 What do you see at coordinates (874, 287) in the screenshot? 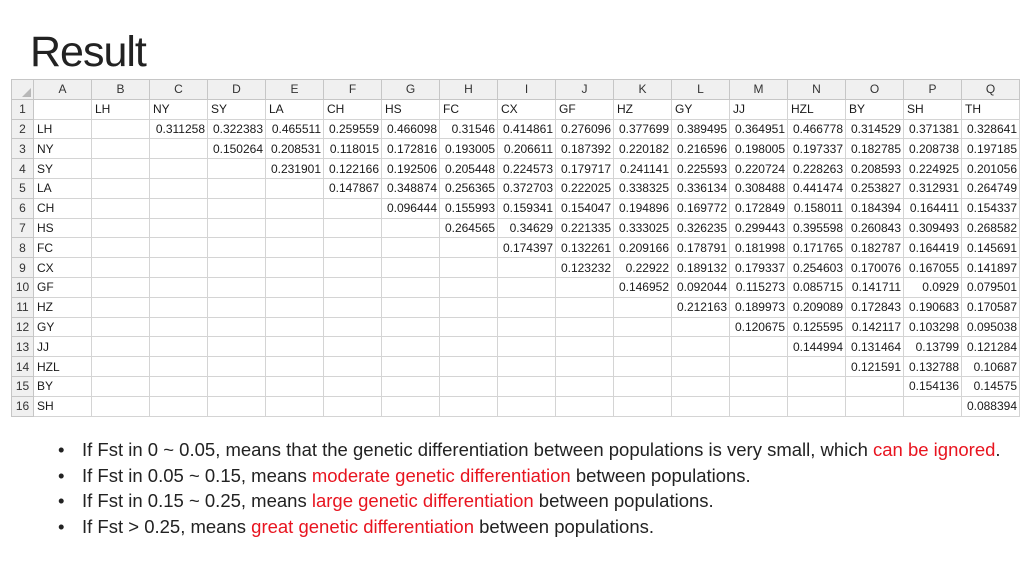
I see `cell: 0.141711` at bounding box center [874, 287].